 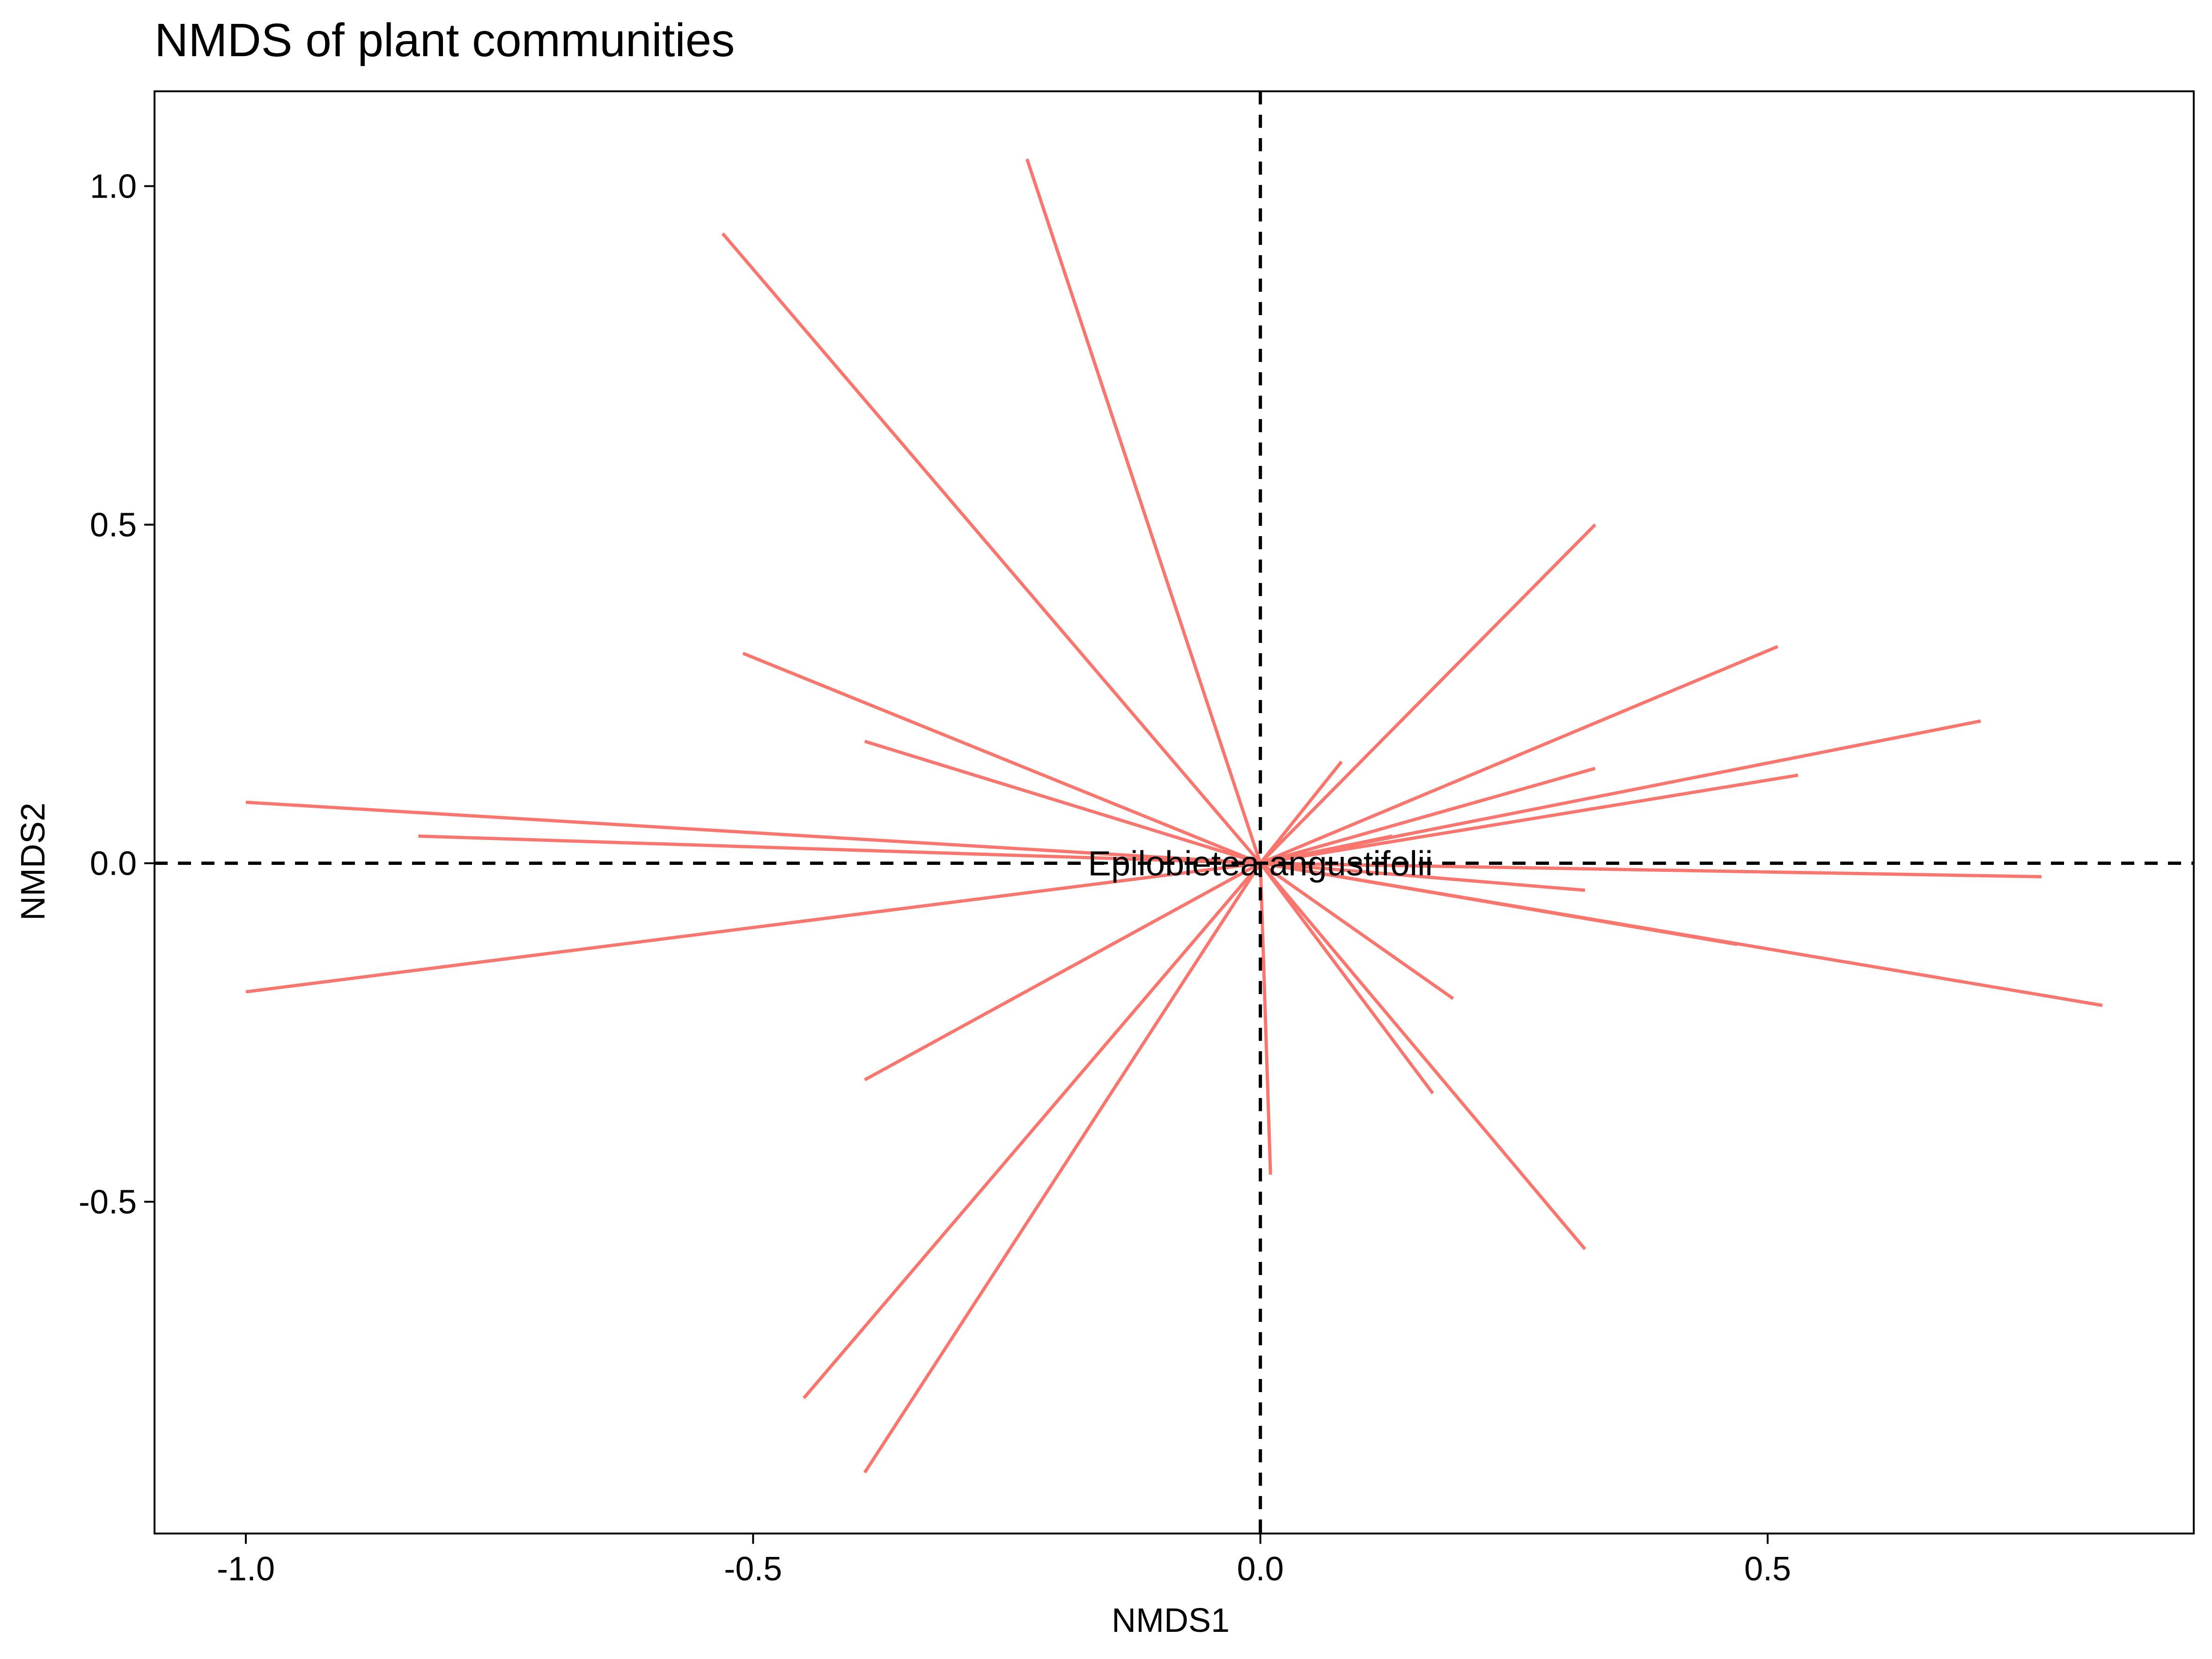 What do you see at coordinates (108, 1202) in the screenshot?
I see `y-tick-label: -0.5` at bounding box center [108, 1202].